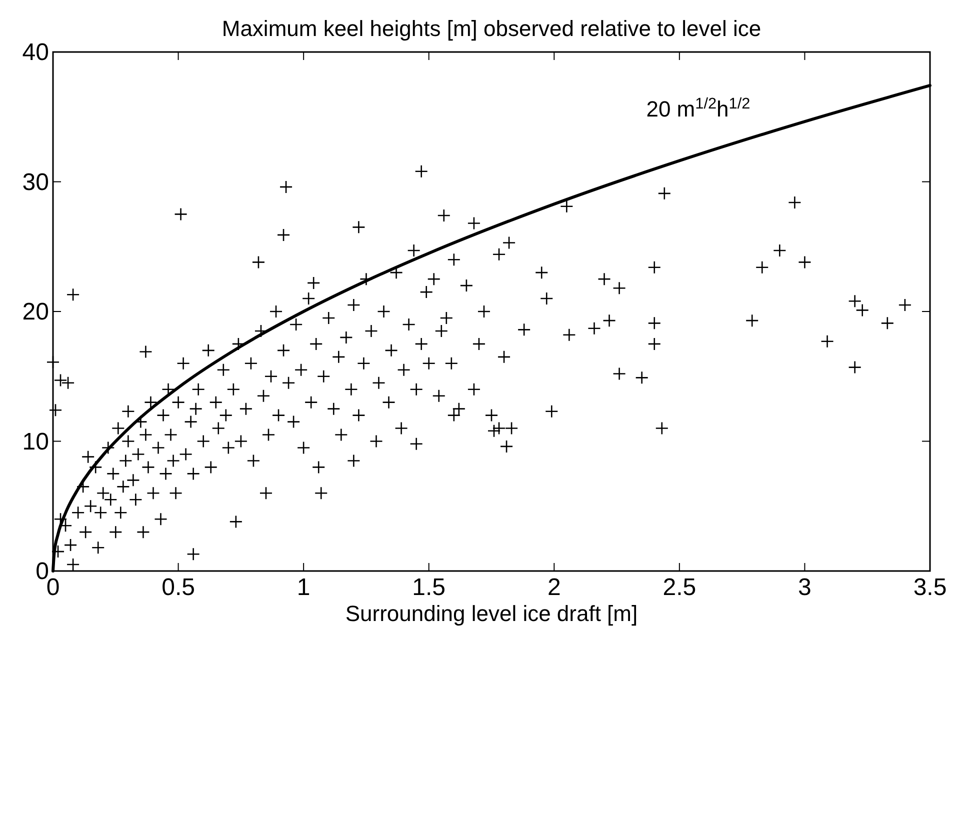  What do you see at coordinates (492, 28) in the screenshot?
I see `chart-title: Maximum keel heights [m] observed relative to level ice` at bounding box center [492, 28].